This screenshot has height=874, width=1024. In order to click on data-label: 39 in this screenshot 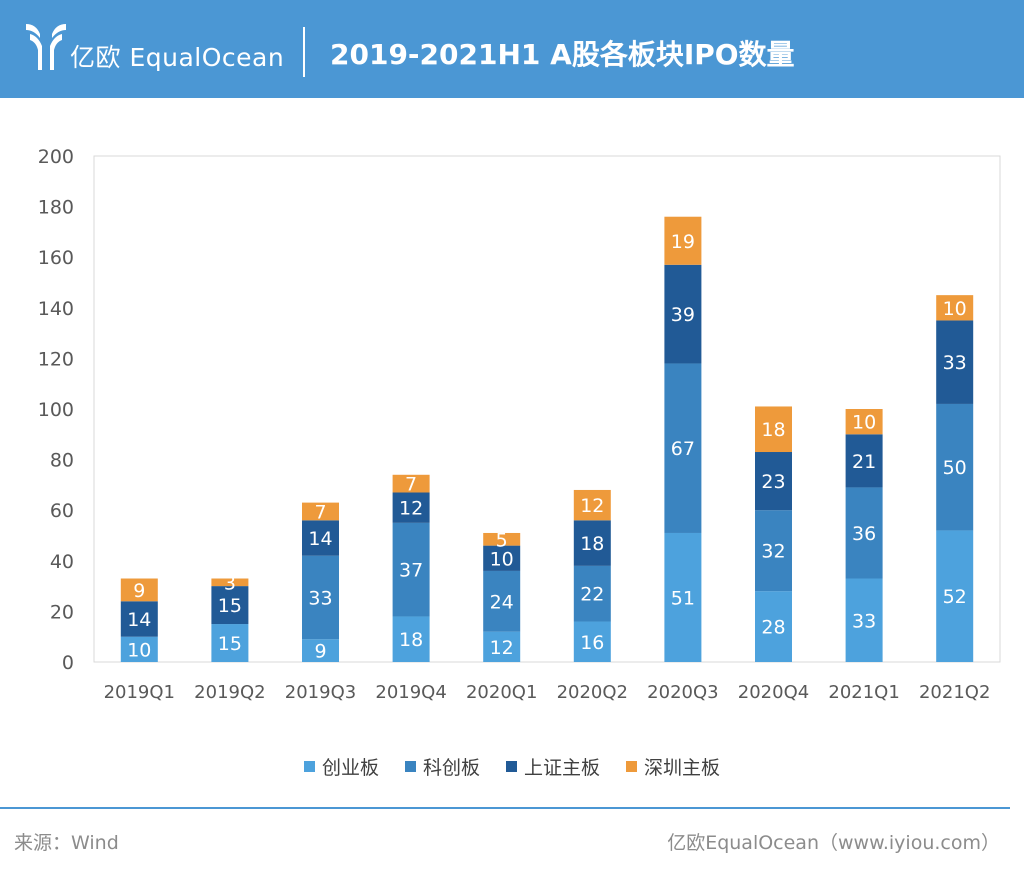, I will do `click(683, 315)`.